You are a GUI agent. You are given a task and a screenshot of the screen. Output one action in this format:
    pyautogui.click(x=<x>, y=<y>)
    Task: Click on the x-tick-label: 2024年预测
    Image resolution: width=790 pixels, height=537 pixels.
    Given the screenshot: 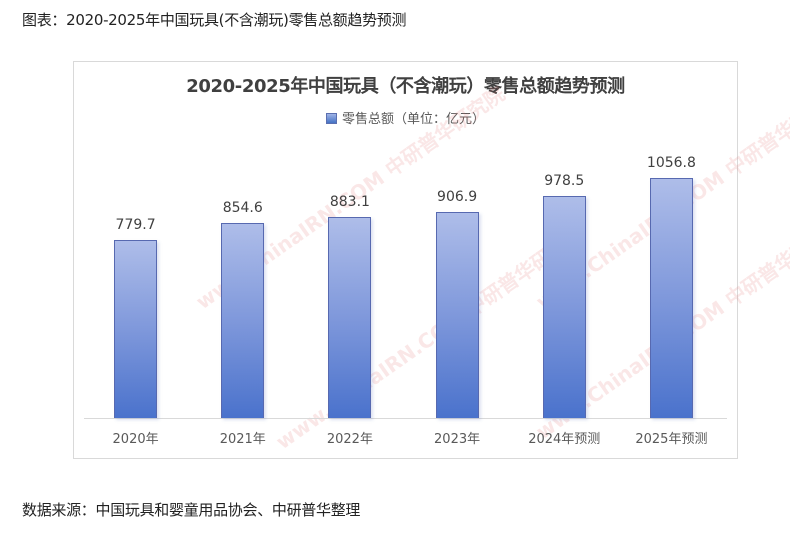 What is the action you would take?
    pyautogui.click(x=564, y=439)
    